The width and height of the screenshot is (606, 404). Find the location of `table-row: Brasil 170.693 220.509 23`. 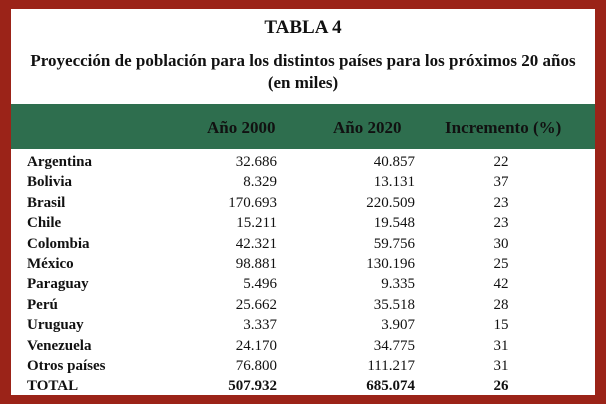

table-row: Brasil 170.693 220.509 23 is located at coordinates (303, 203).